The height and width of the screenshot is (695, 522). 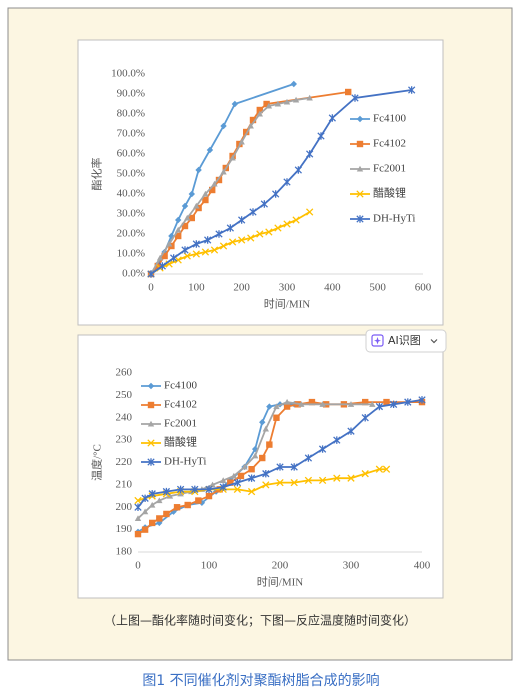 What do you see at coordinates (131, 234) in the screenshot?
I see `y-tick-label: 20.0%` at bounding box center [131, 234].